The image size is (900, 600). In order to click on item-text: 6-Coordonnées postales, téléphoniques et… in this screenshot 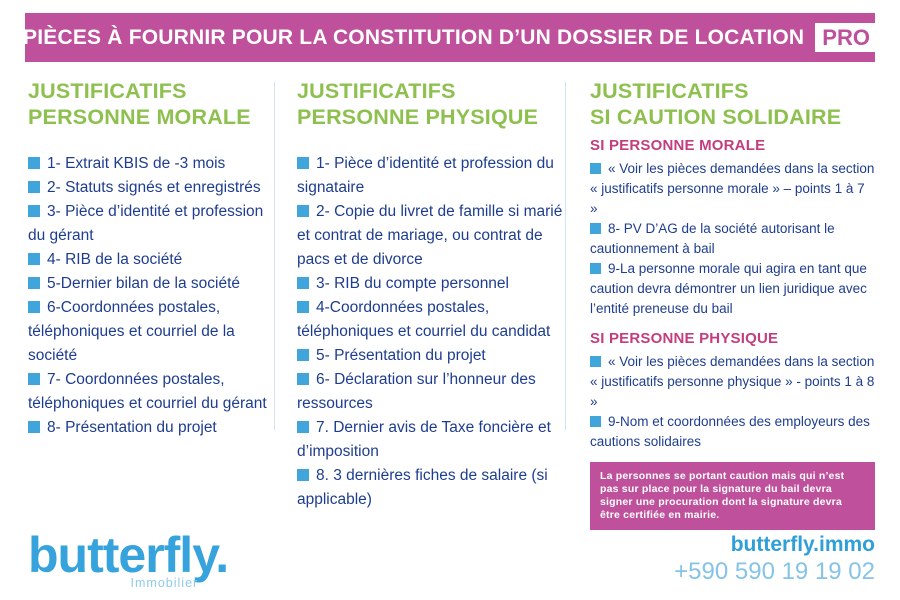, I will do `click(131, 331)`.